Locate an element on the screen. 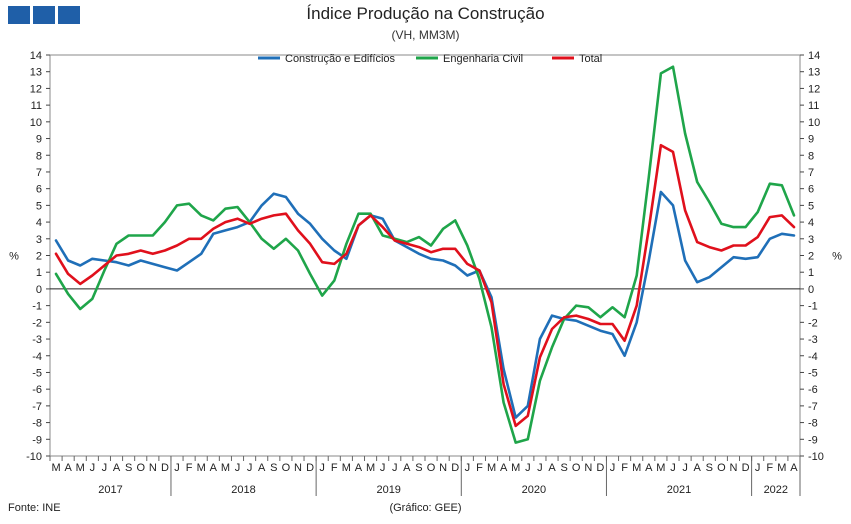 The width and height of the screenshot is (851, 524). y-tick-label-right: 9 is located at coordinates (811, 140).